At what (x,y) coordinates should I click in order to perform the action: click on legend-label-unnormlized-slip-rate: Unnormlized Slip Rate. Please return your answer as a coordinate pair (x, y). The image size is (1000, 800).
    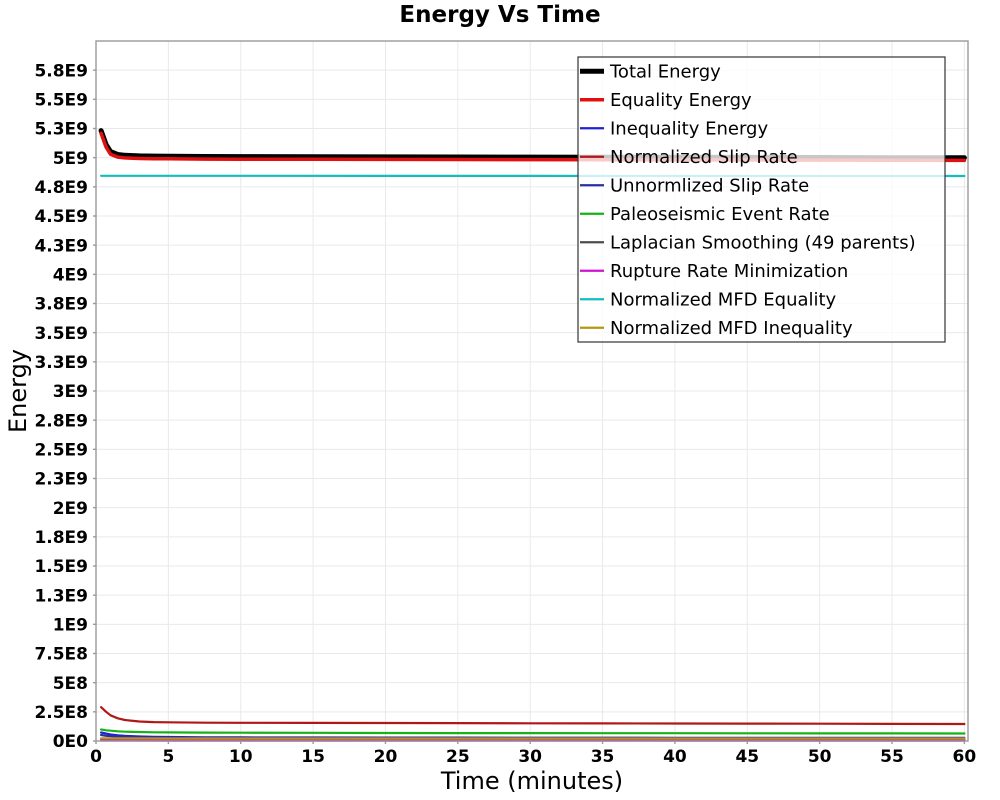
    Looking at the image, I should click on (709, 186).